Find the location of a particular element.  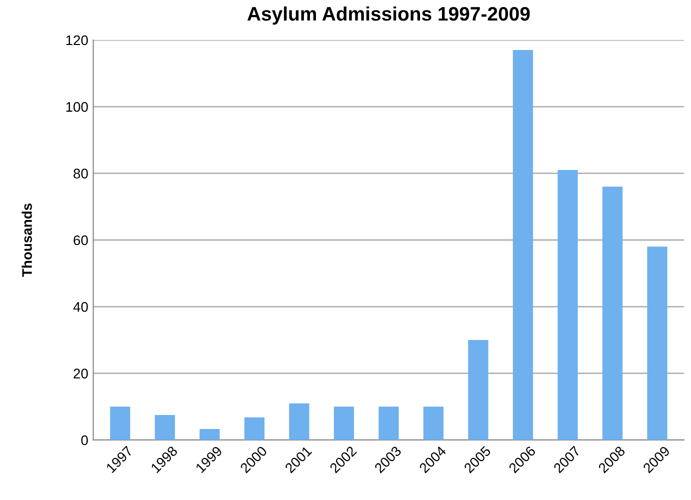

y-axis-title: Thousands is located at coordinates (27, 240).